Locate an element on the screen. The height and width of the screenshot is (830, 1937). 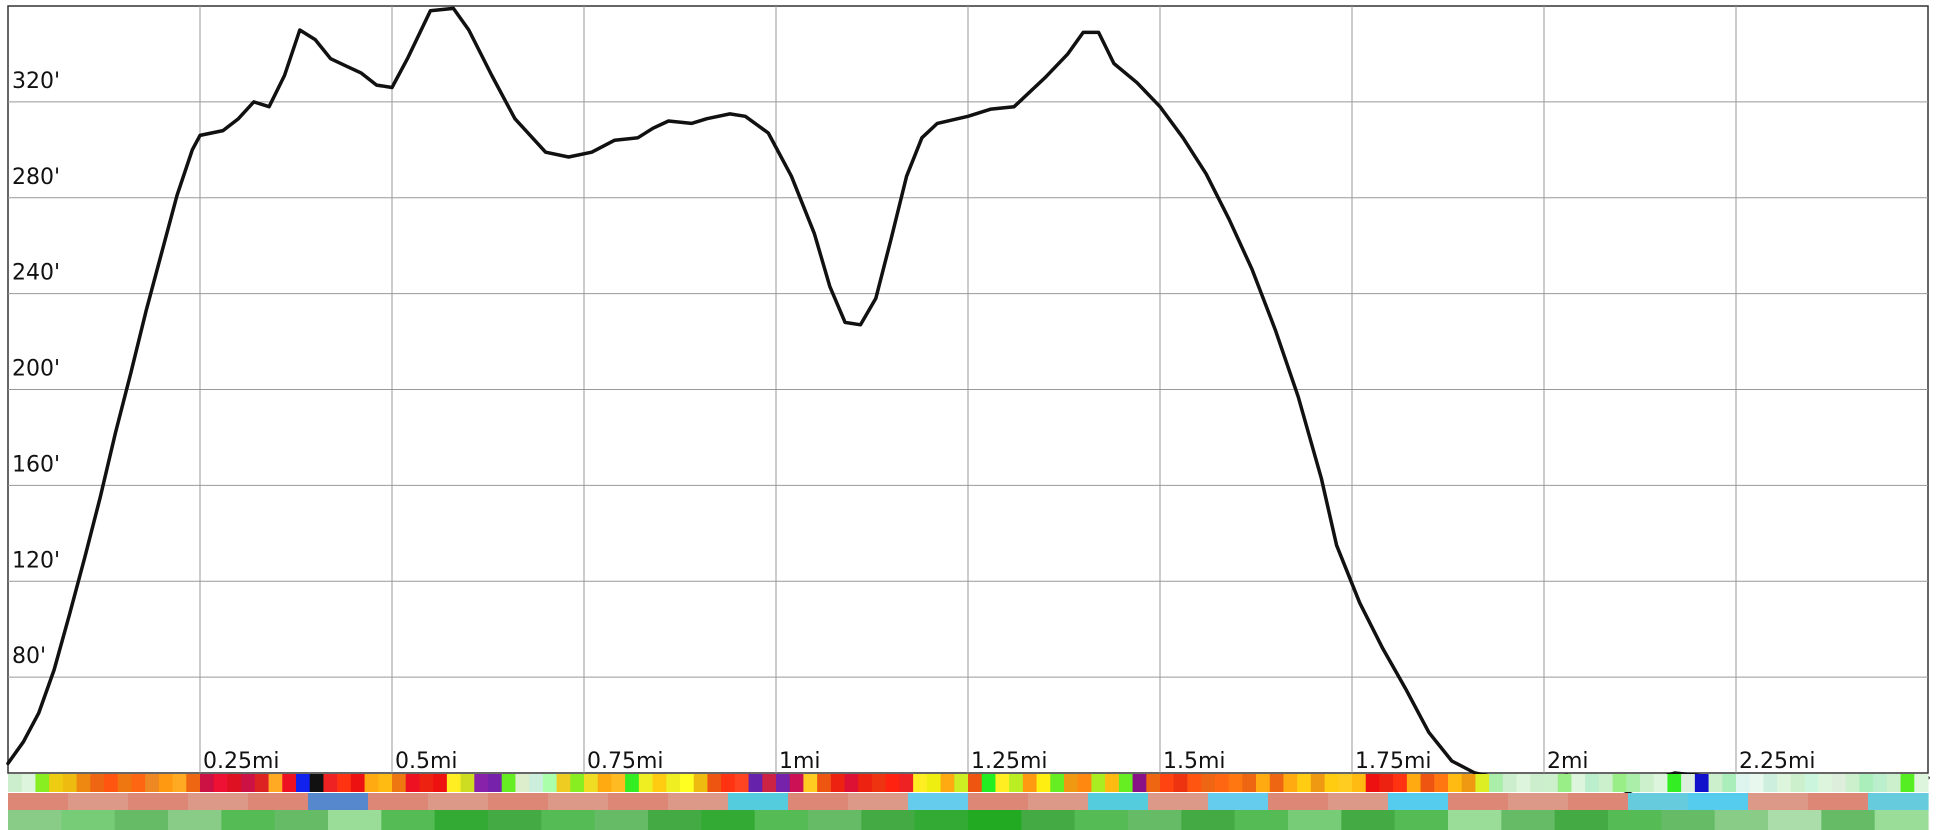
x-tick-label: 1.75mi is located at coordinates (1393, 761).